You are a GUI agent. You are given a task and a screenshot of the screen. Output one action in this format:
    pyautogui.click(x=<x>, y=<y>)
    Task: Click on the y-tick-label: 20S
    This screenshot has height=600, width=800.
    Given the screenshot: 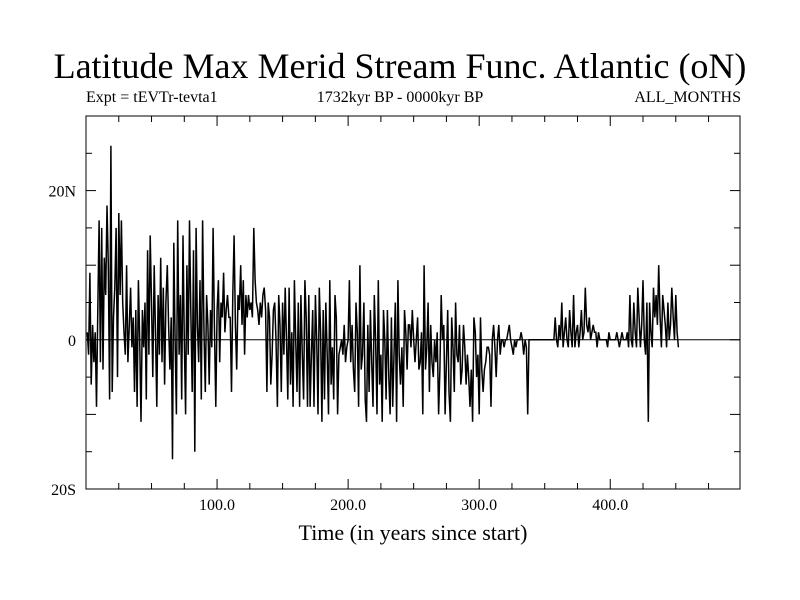 What is the action you would take?
    pyautogui.click(x=63, y=490)
    